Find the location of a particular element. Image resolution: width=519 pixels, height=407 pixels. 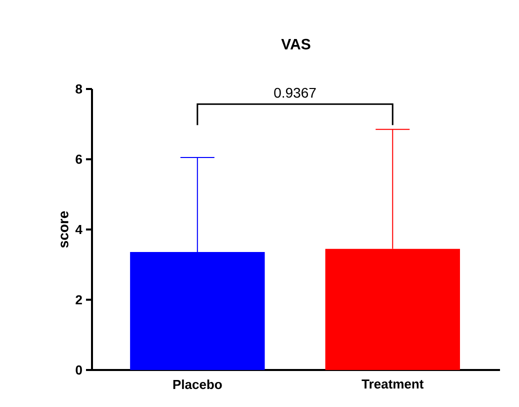

y-tick-label: 2 is located at coordinates (79, 299).